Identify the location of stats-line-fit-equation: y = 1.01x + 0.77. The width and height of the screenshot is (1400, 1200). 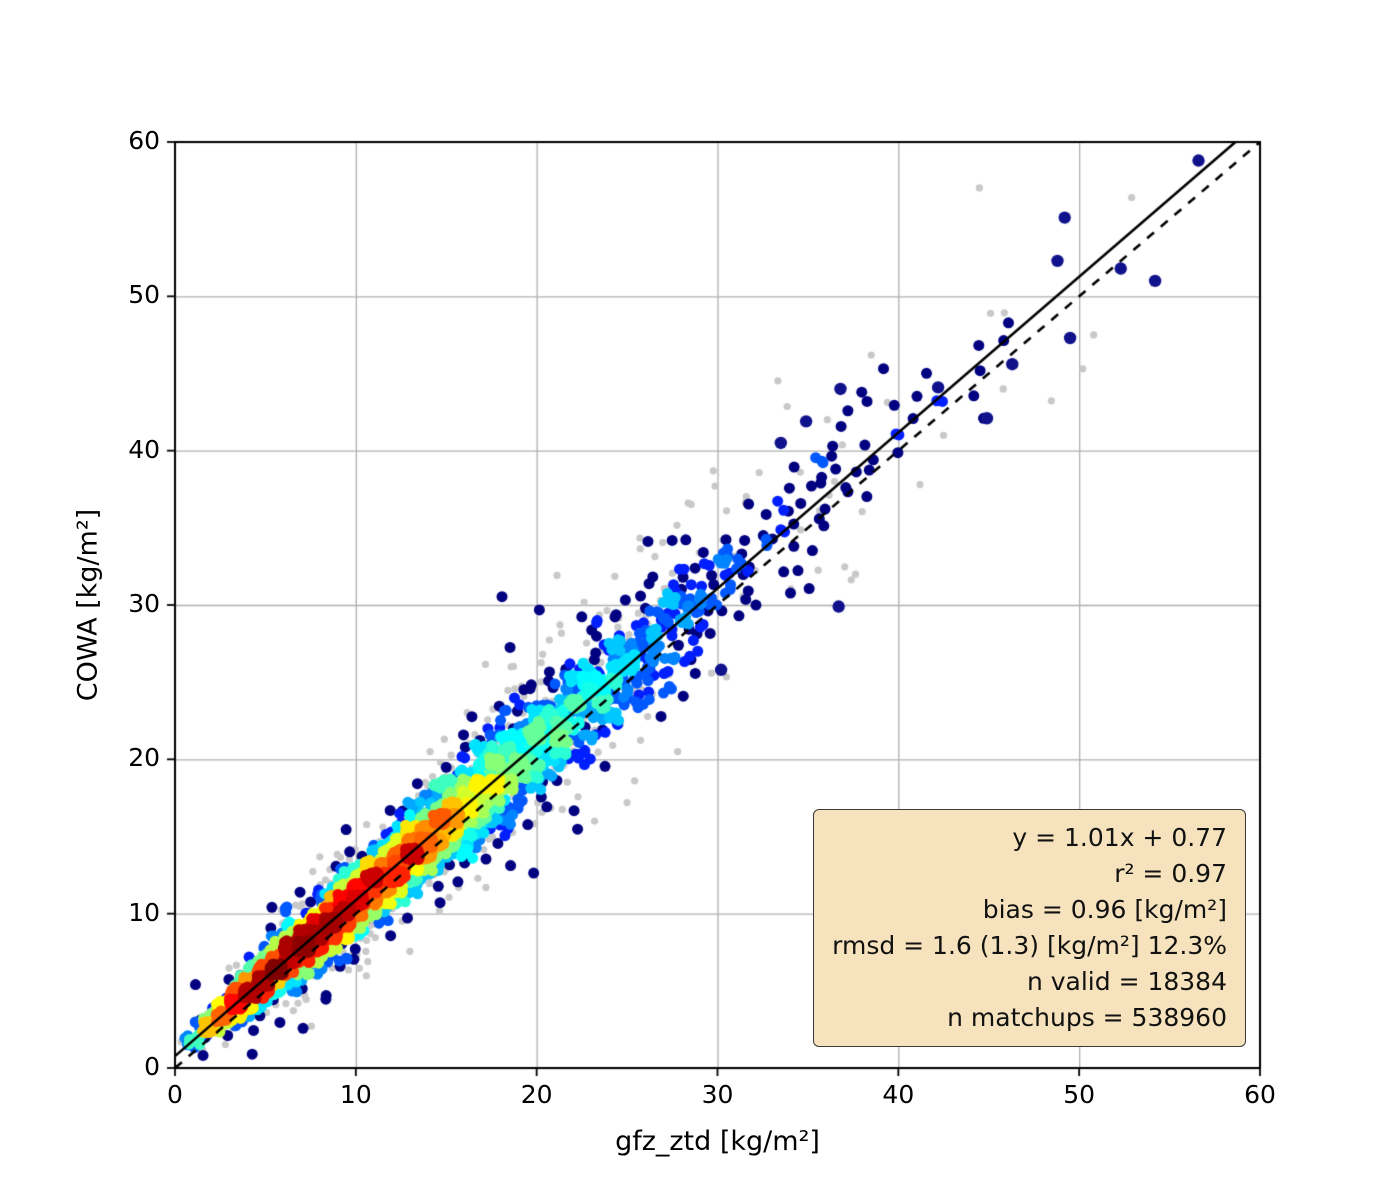
(1119, 837).